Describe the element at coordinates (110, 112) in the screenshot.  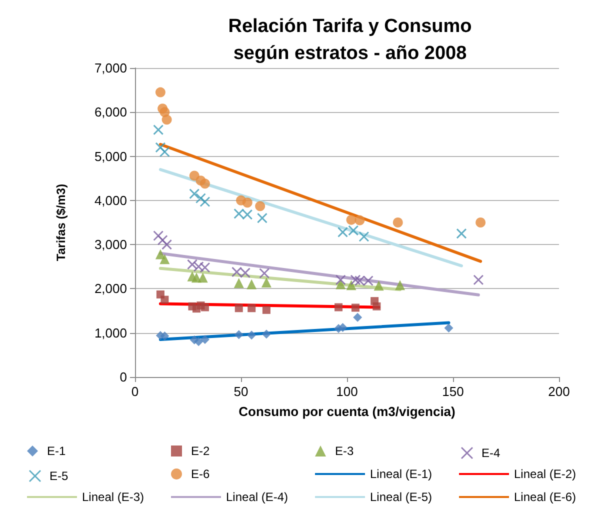
I see `y-tick-label: 6,000` at that location.